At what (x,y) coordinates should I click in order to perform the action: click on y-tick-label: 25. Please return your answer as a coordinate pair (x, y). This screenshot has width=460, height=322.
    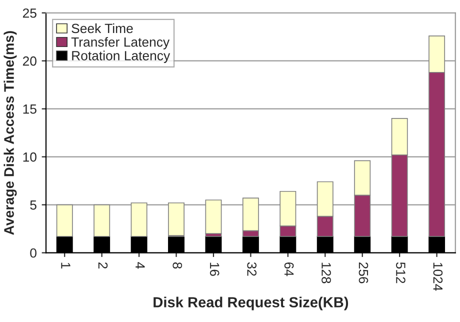
    Looking at the image, I should click on (29, 13).